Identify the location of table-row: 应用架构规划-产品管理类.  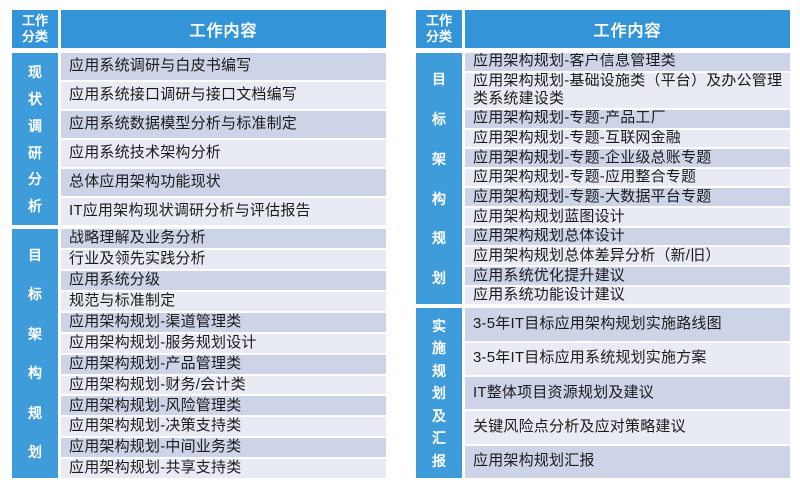
(223, 364).